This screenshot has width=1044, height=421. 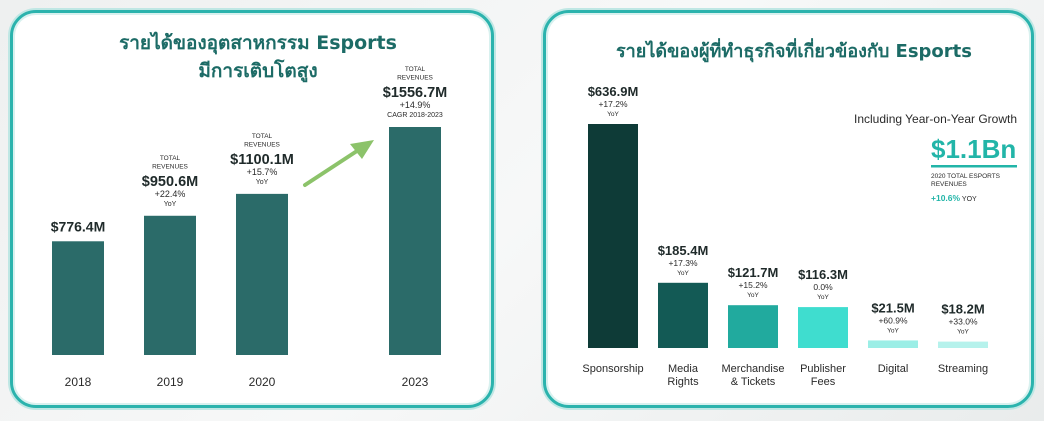 I want to click on x-tick-media-rights-0: Media, so click(x=683, y=369).